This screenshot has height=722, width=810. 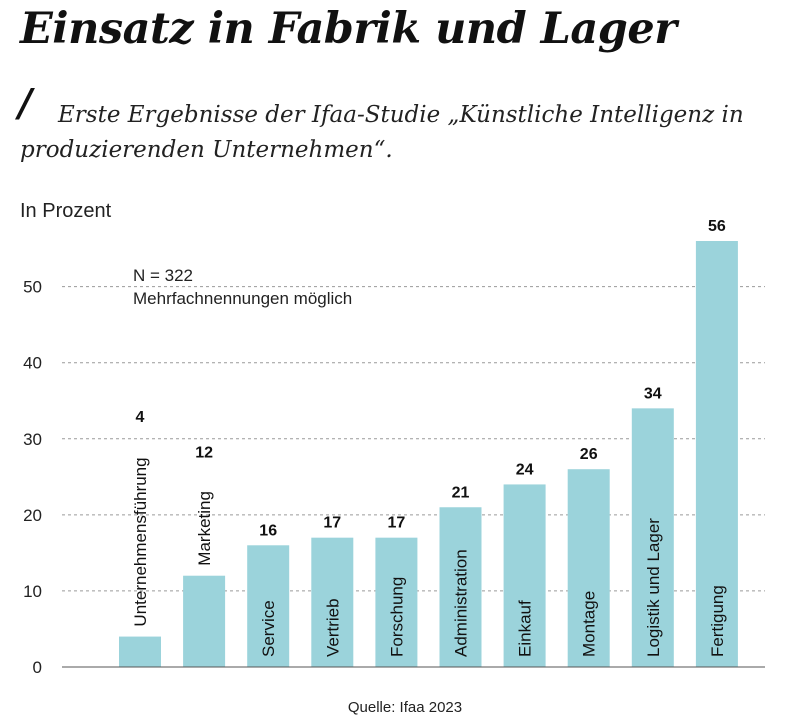 I want to click on y-axis-ticks: 0 10 20 30 40 50, so click(x=32, y=477).